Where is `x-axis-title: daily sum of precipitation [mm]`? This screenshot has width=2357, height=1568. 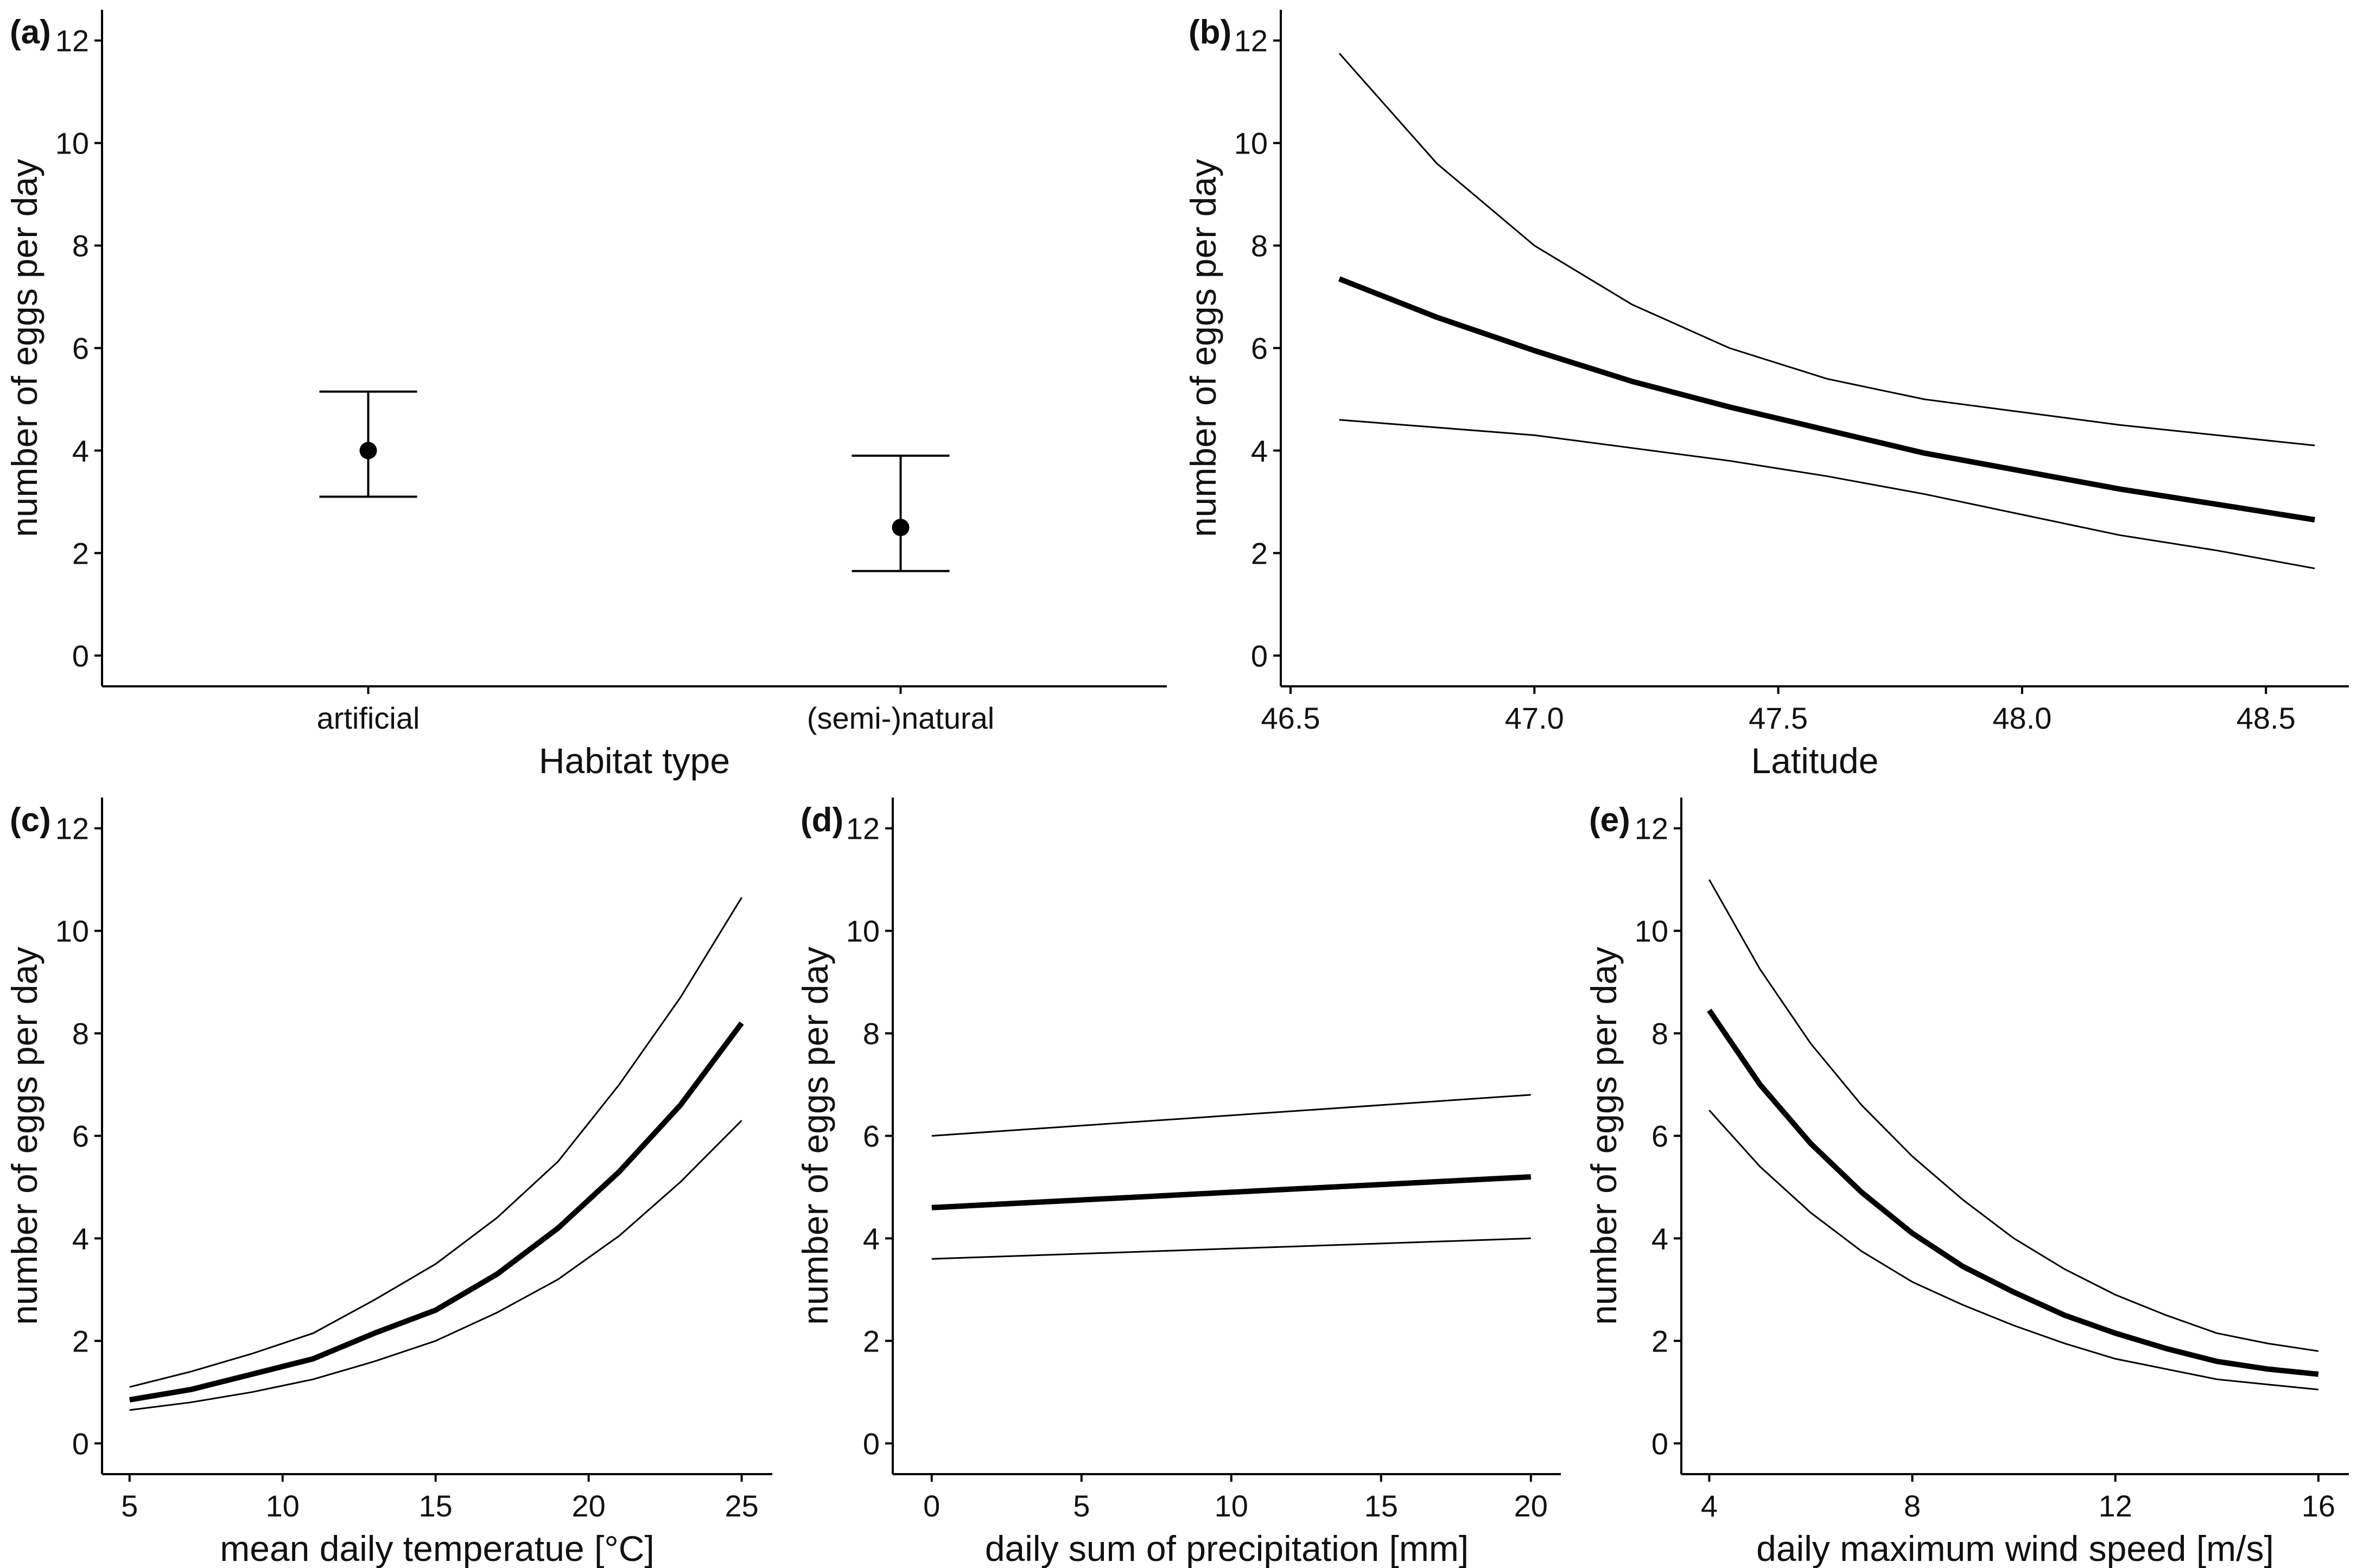 x-axis-title: daily sum of precipitation [mm] is located at coordinates (1227, 1548).